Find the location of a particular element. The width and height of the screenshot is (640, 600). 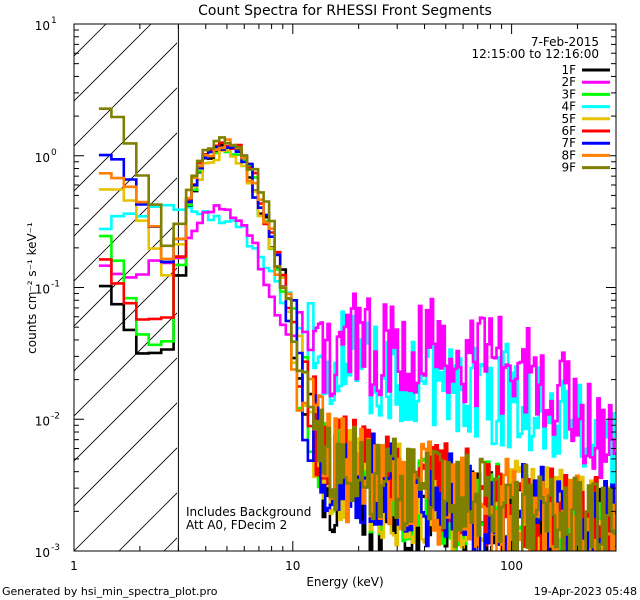

legend-time-range: 12:15:00 to 12:16:00 is located at coordinates (535, 54).